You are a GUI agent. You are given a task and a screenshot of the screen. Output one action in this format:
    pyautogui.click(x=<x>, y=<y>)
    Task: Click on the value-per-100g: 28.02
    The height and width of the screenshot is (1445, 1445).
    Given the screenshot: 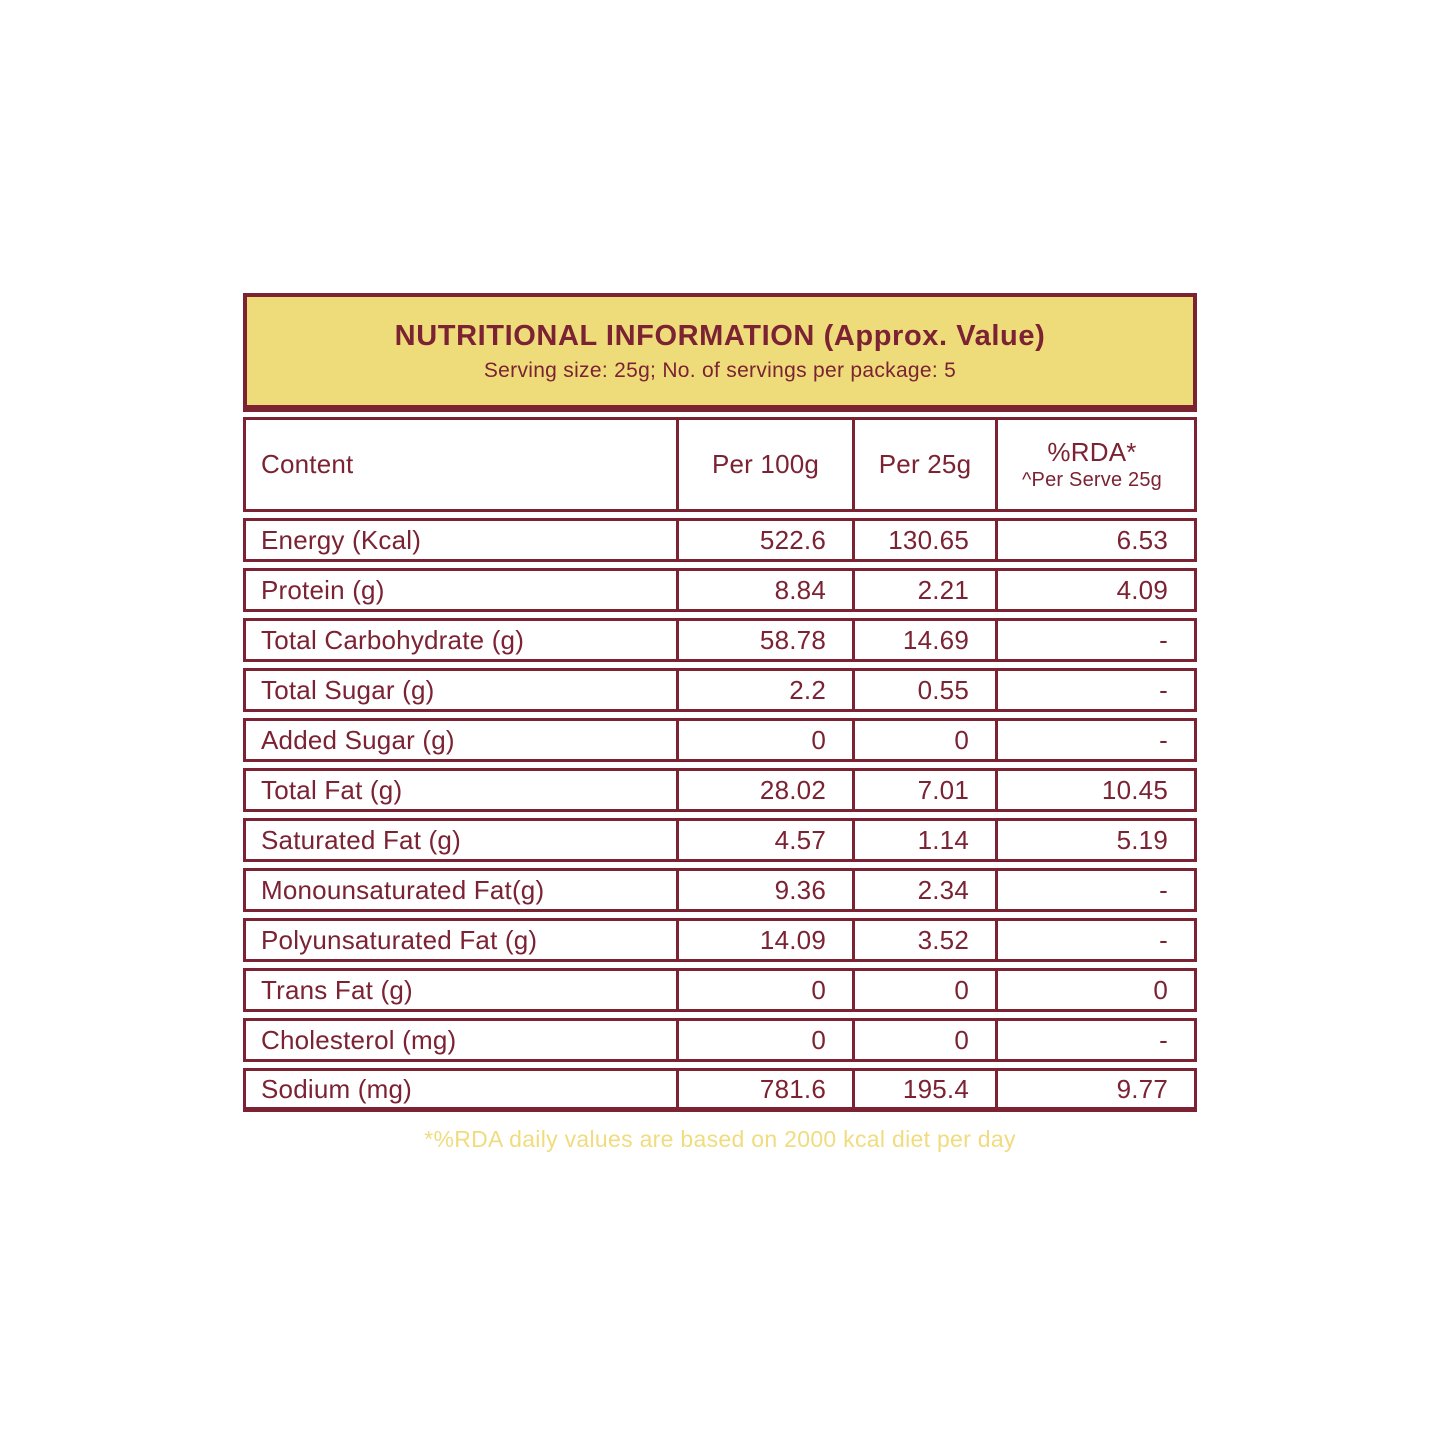 What is the action you would take?
    pyautogui.click(x=764, y=790)
    